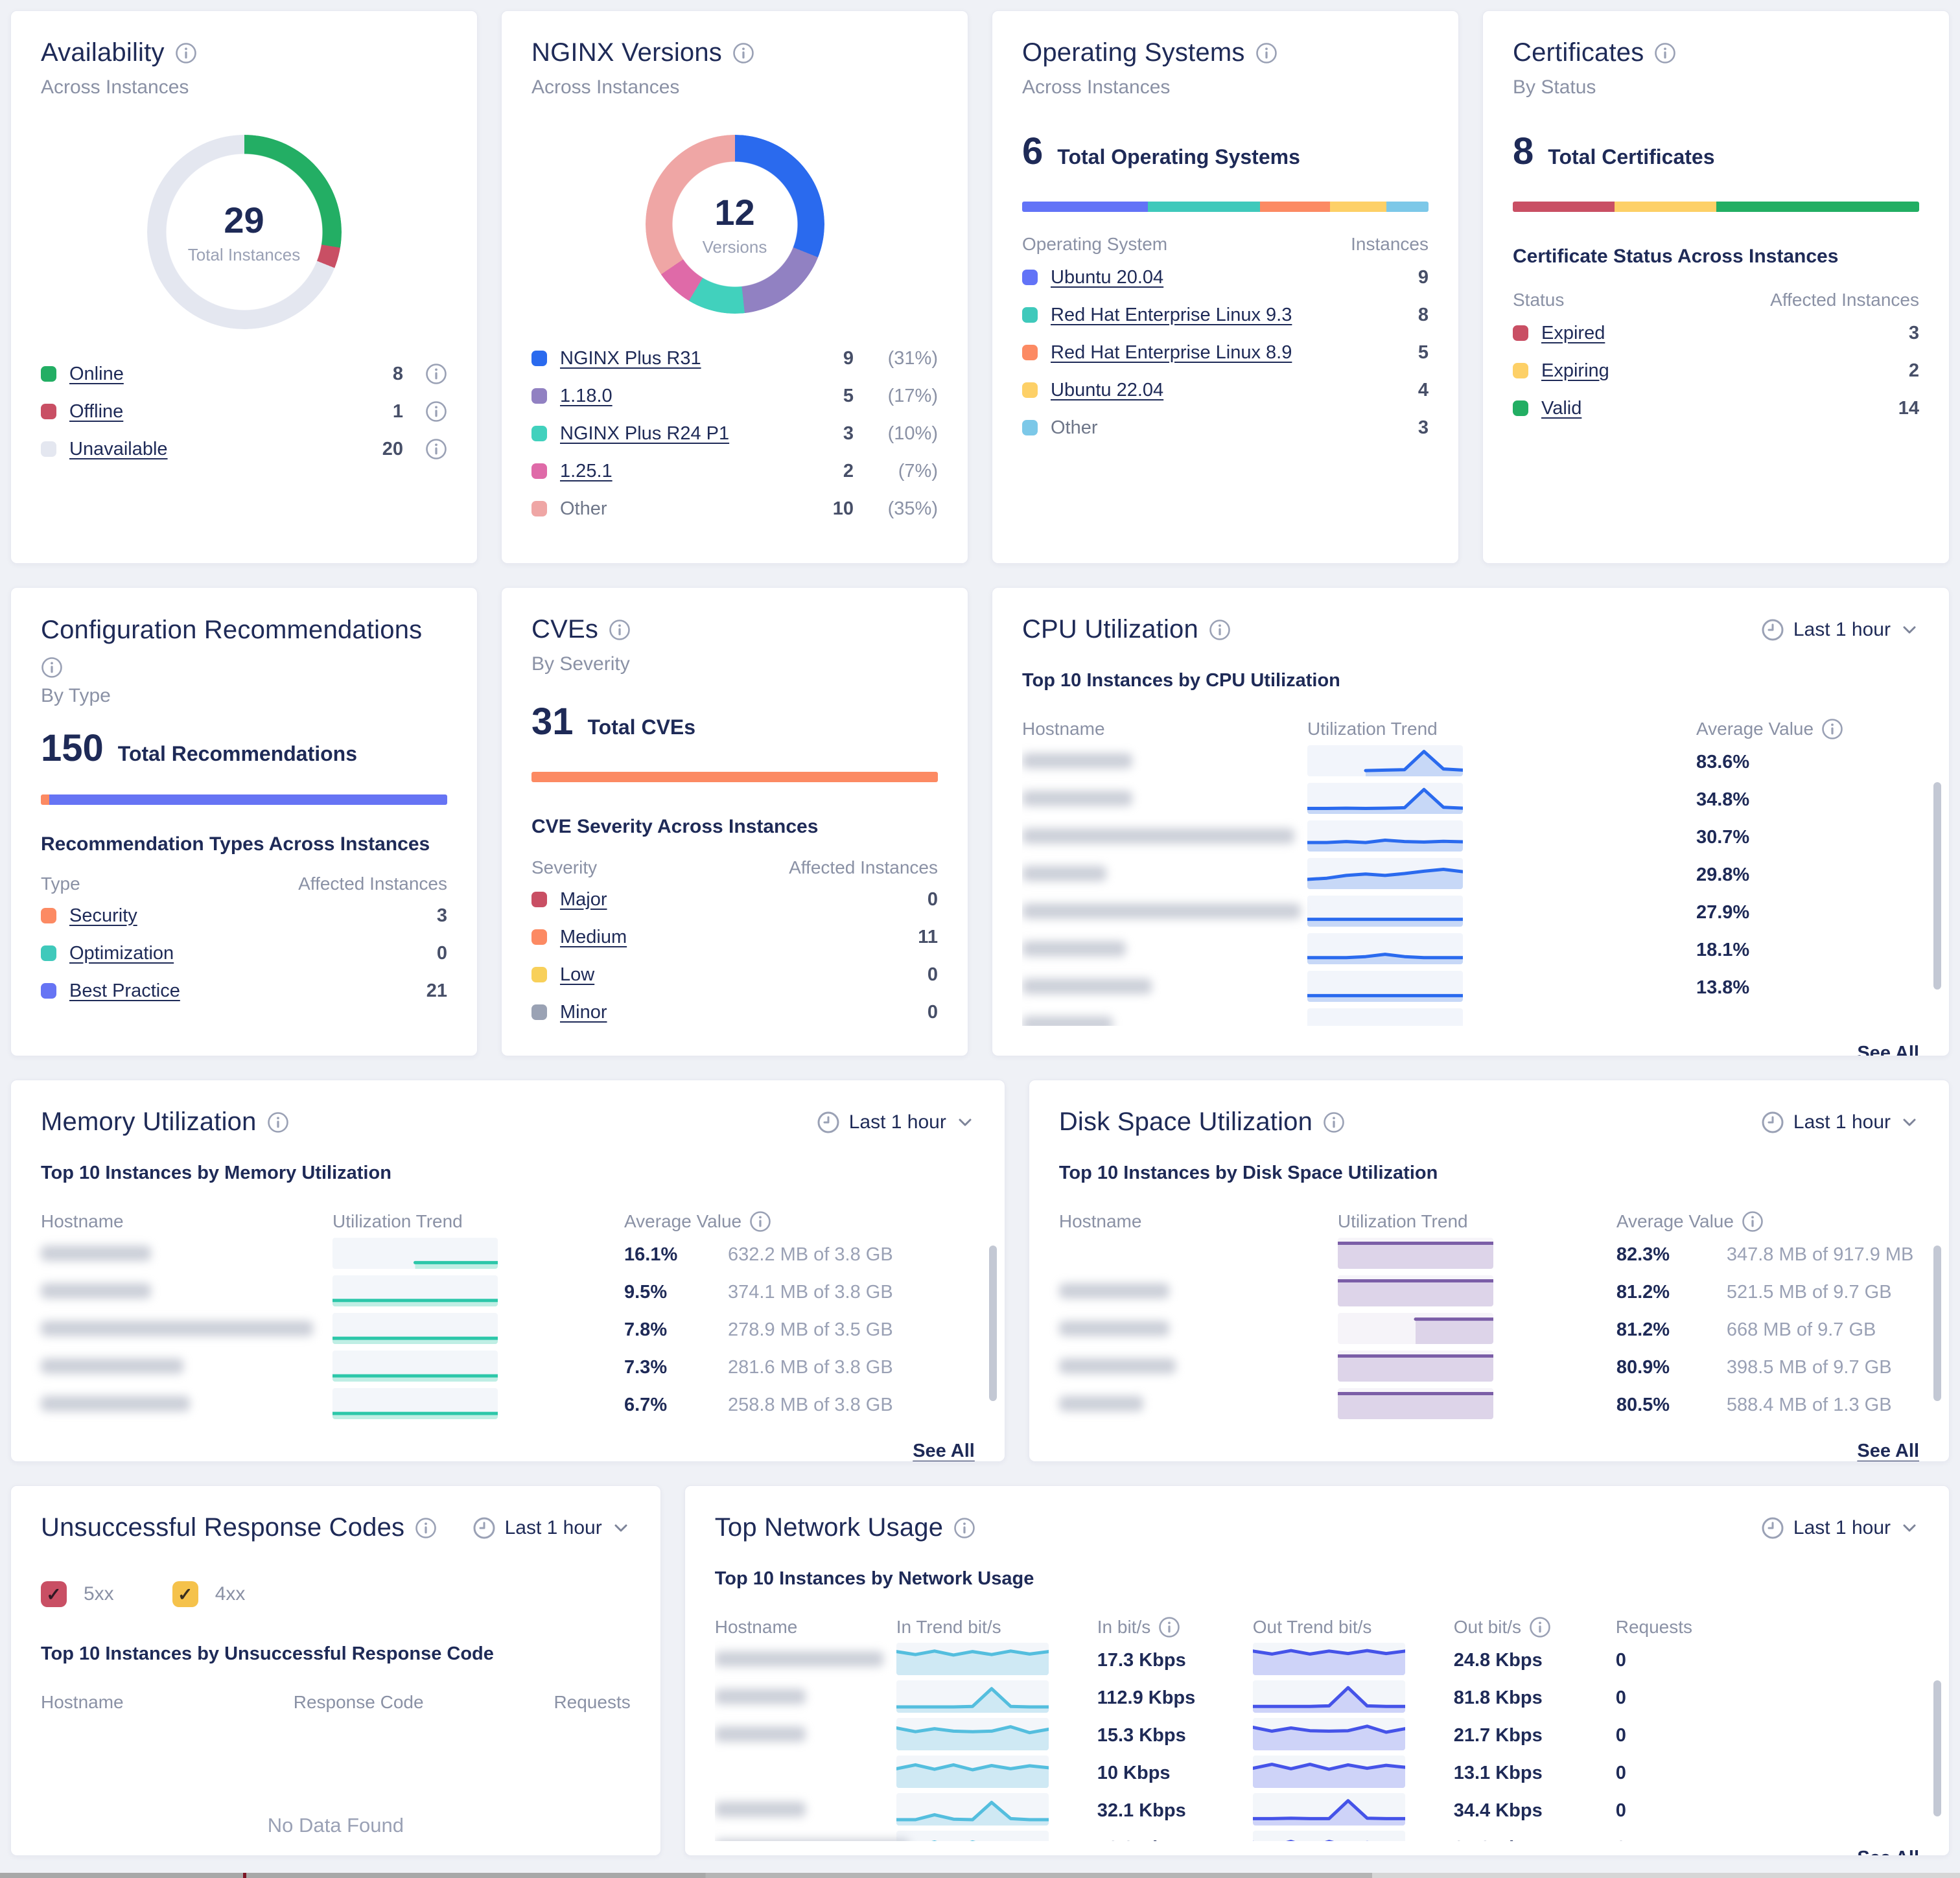 The image size is (1960, 1878). What do you see at coordinates (1489, 1367) in the screenshot?
I see `table-row: 80.9% 398.5 MB of 9.7 GB` at bounding box center [1489, 1367].